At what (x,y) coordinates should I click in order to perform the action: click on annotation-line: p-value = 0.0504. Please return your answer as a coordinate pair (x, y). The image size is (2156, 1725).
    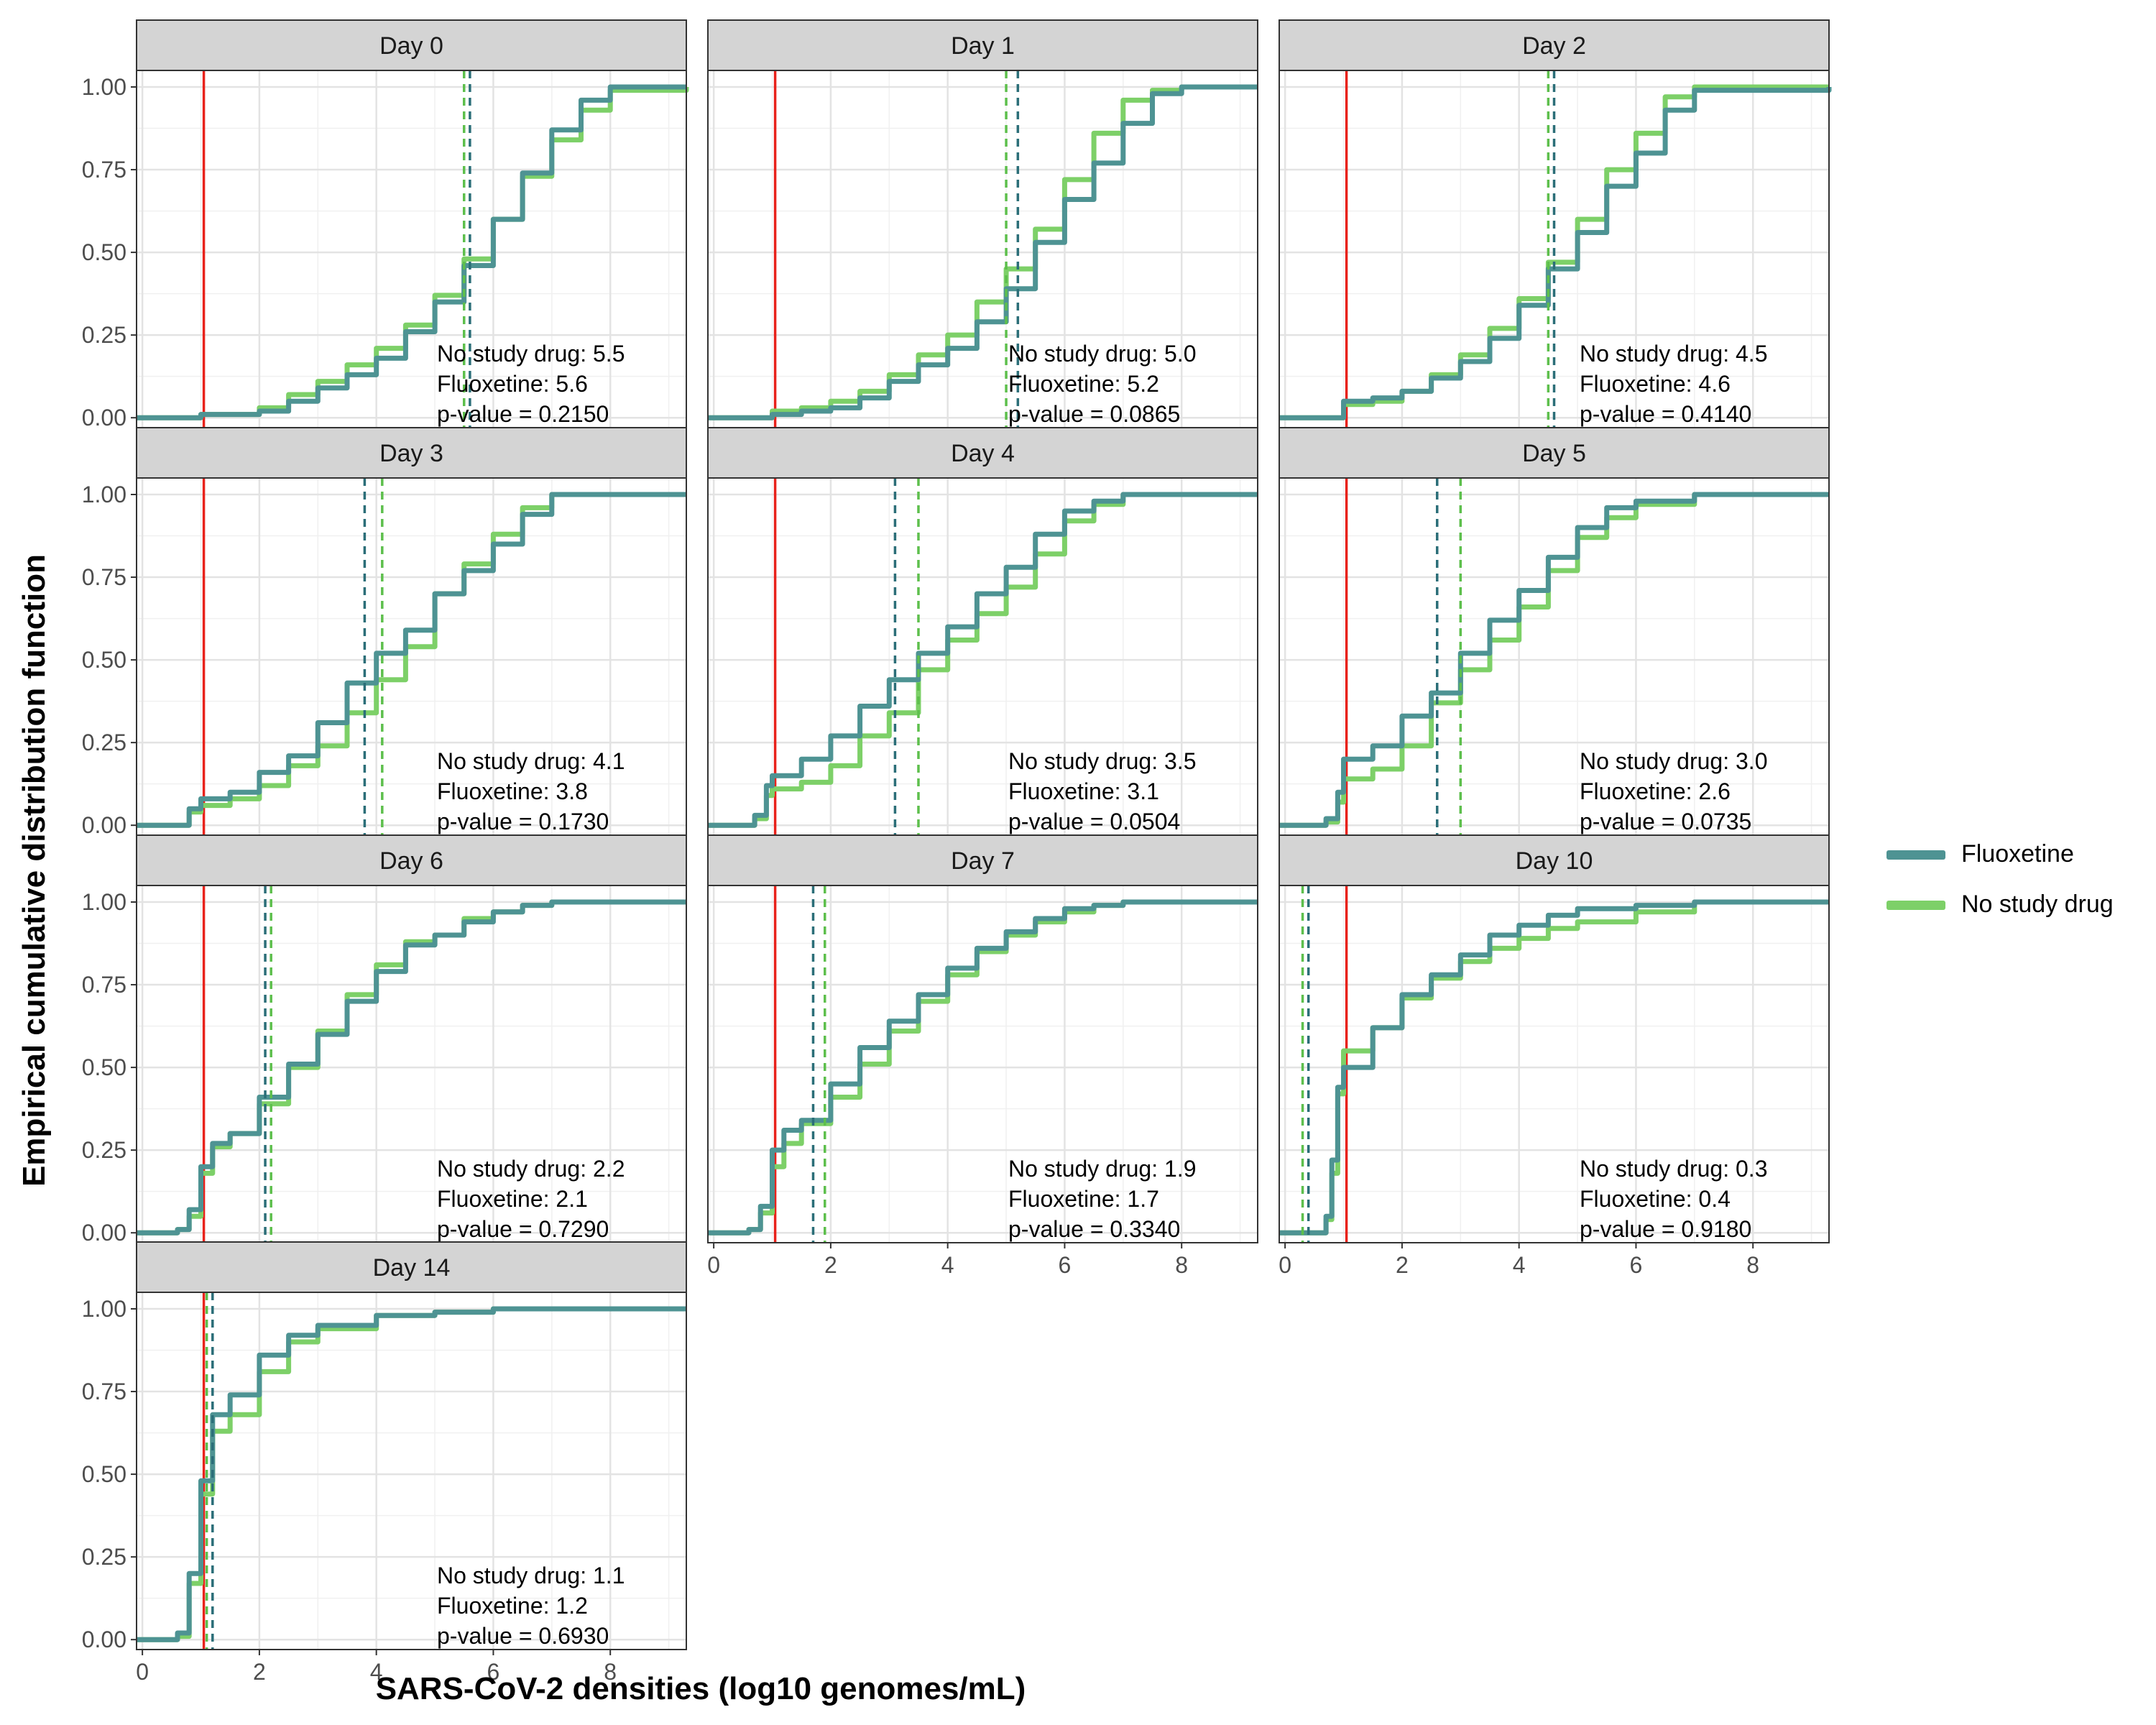
    Looking at the image, I should click on (1094, 821).